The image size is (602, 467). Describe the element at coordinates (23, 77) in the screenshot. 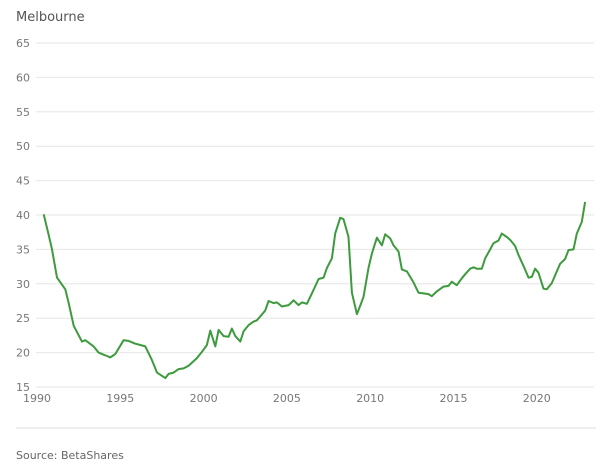

I see `y-tick-label: 60` at that location.